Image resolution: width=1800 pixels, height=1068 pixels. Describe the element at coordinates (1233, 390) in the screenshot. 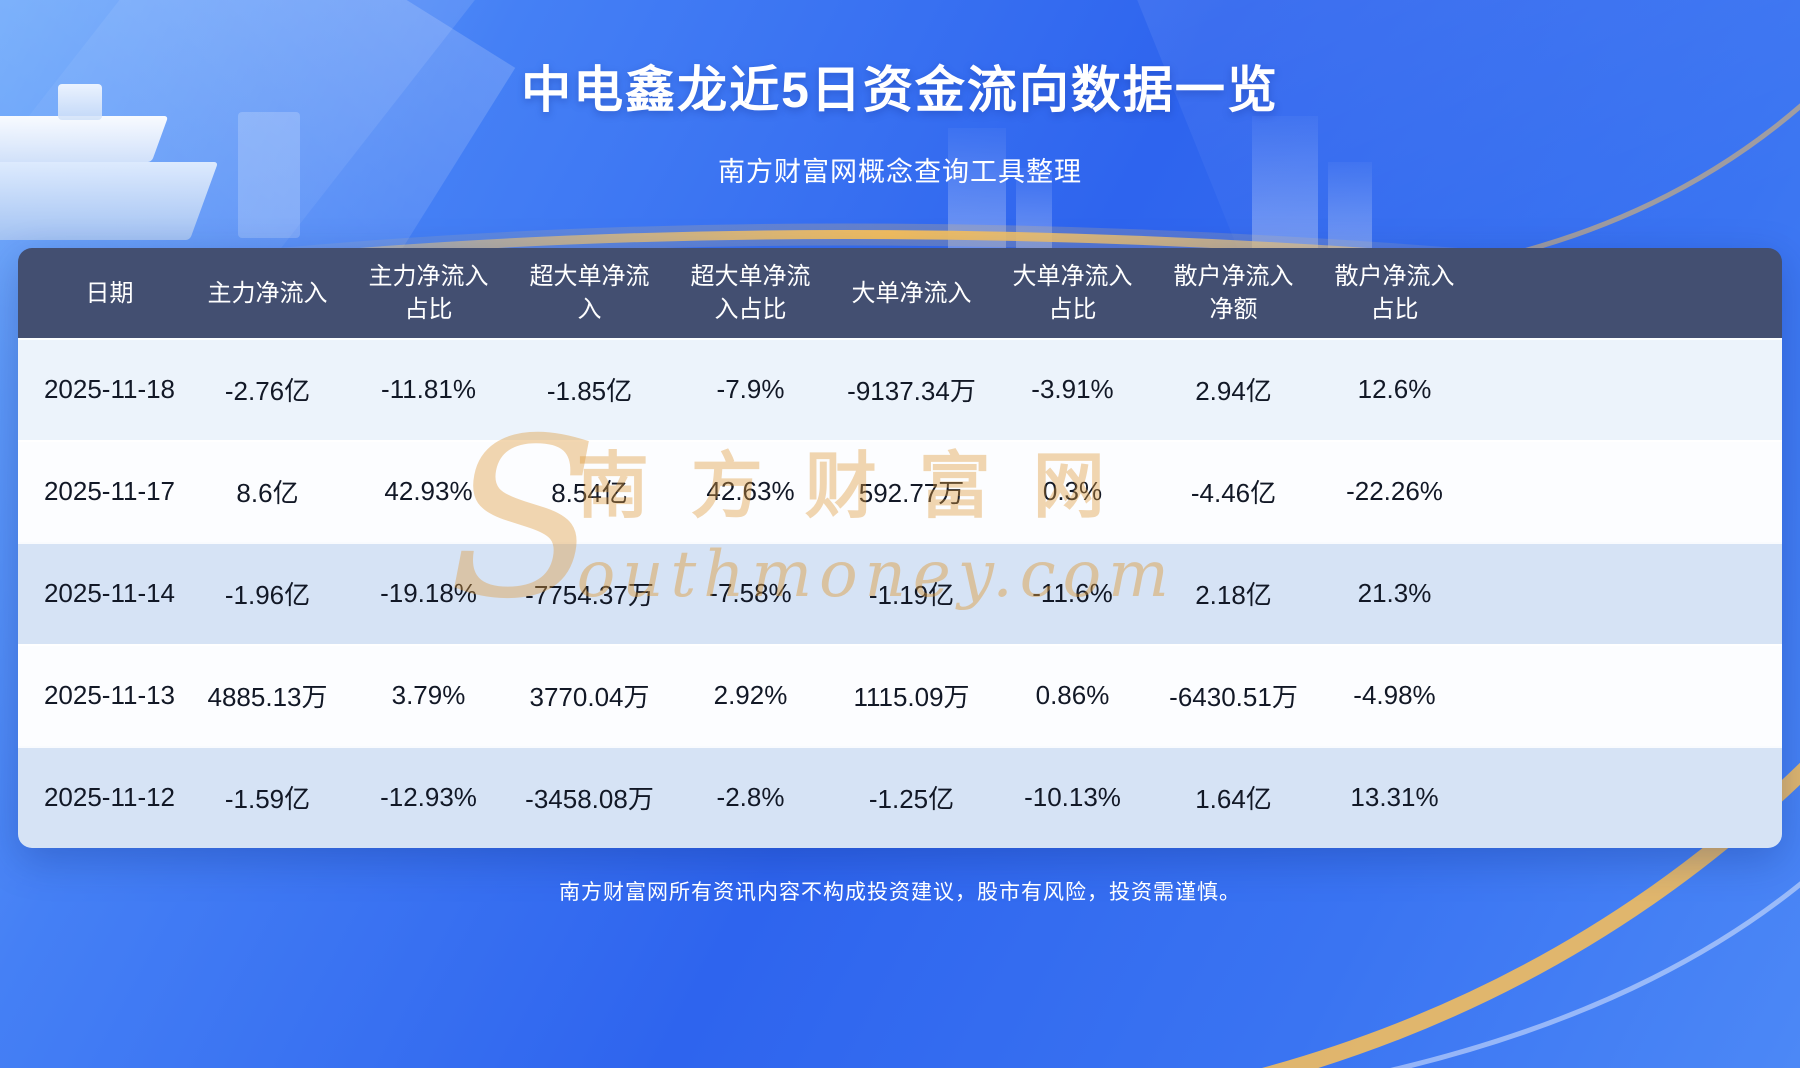

I see `cell-retail-inflow: 2.94亿` at that location.